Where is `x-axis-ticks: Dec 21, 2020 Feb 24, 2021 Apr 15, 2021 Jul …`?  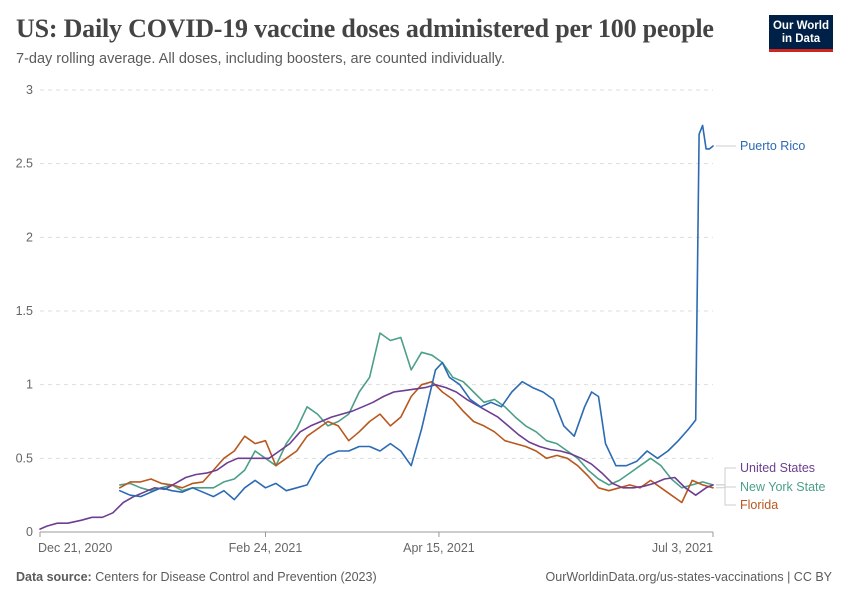
x-axis-ticks: Dec 21, 2020 Feb 24, 2021 Apr 15, 2021 Jul … is located at coordinates (376, 543).